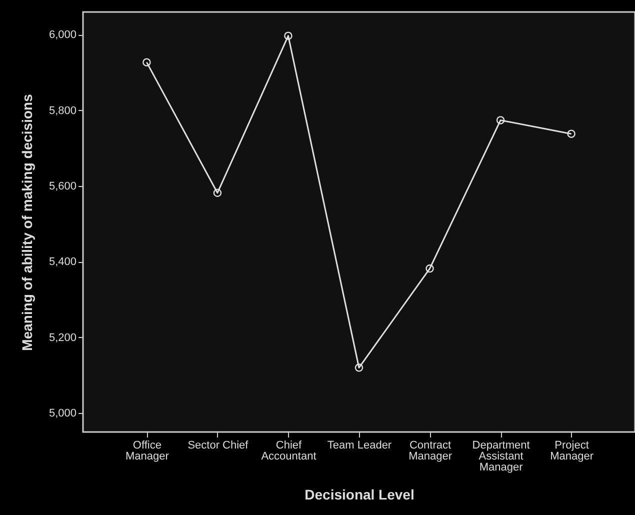  What do you see at coordinates (359, 494) in the screenshot?
I see `x-axis-title: Decisional Level` at bounding box center [359, 494].